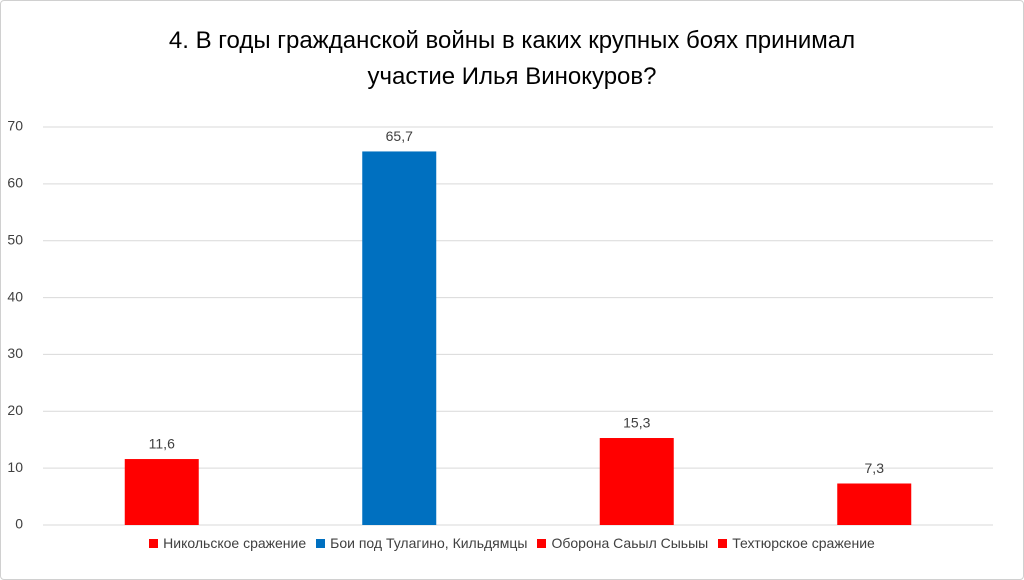 The width and height of the screenshot is (1024, 580). I want to click on legend-label: Техтюрское сражение, so click(803, 543).